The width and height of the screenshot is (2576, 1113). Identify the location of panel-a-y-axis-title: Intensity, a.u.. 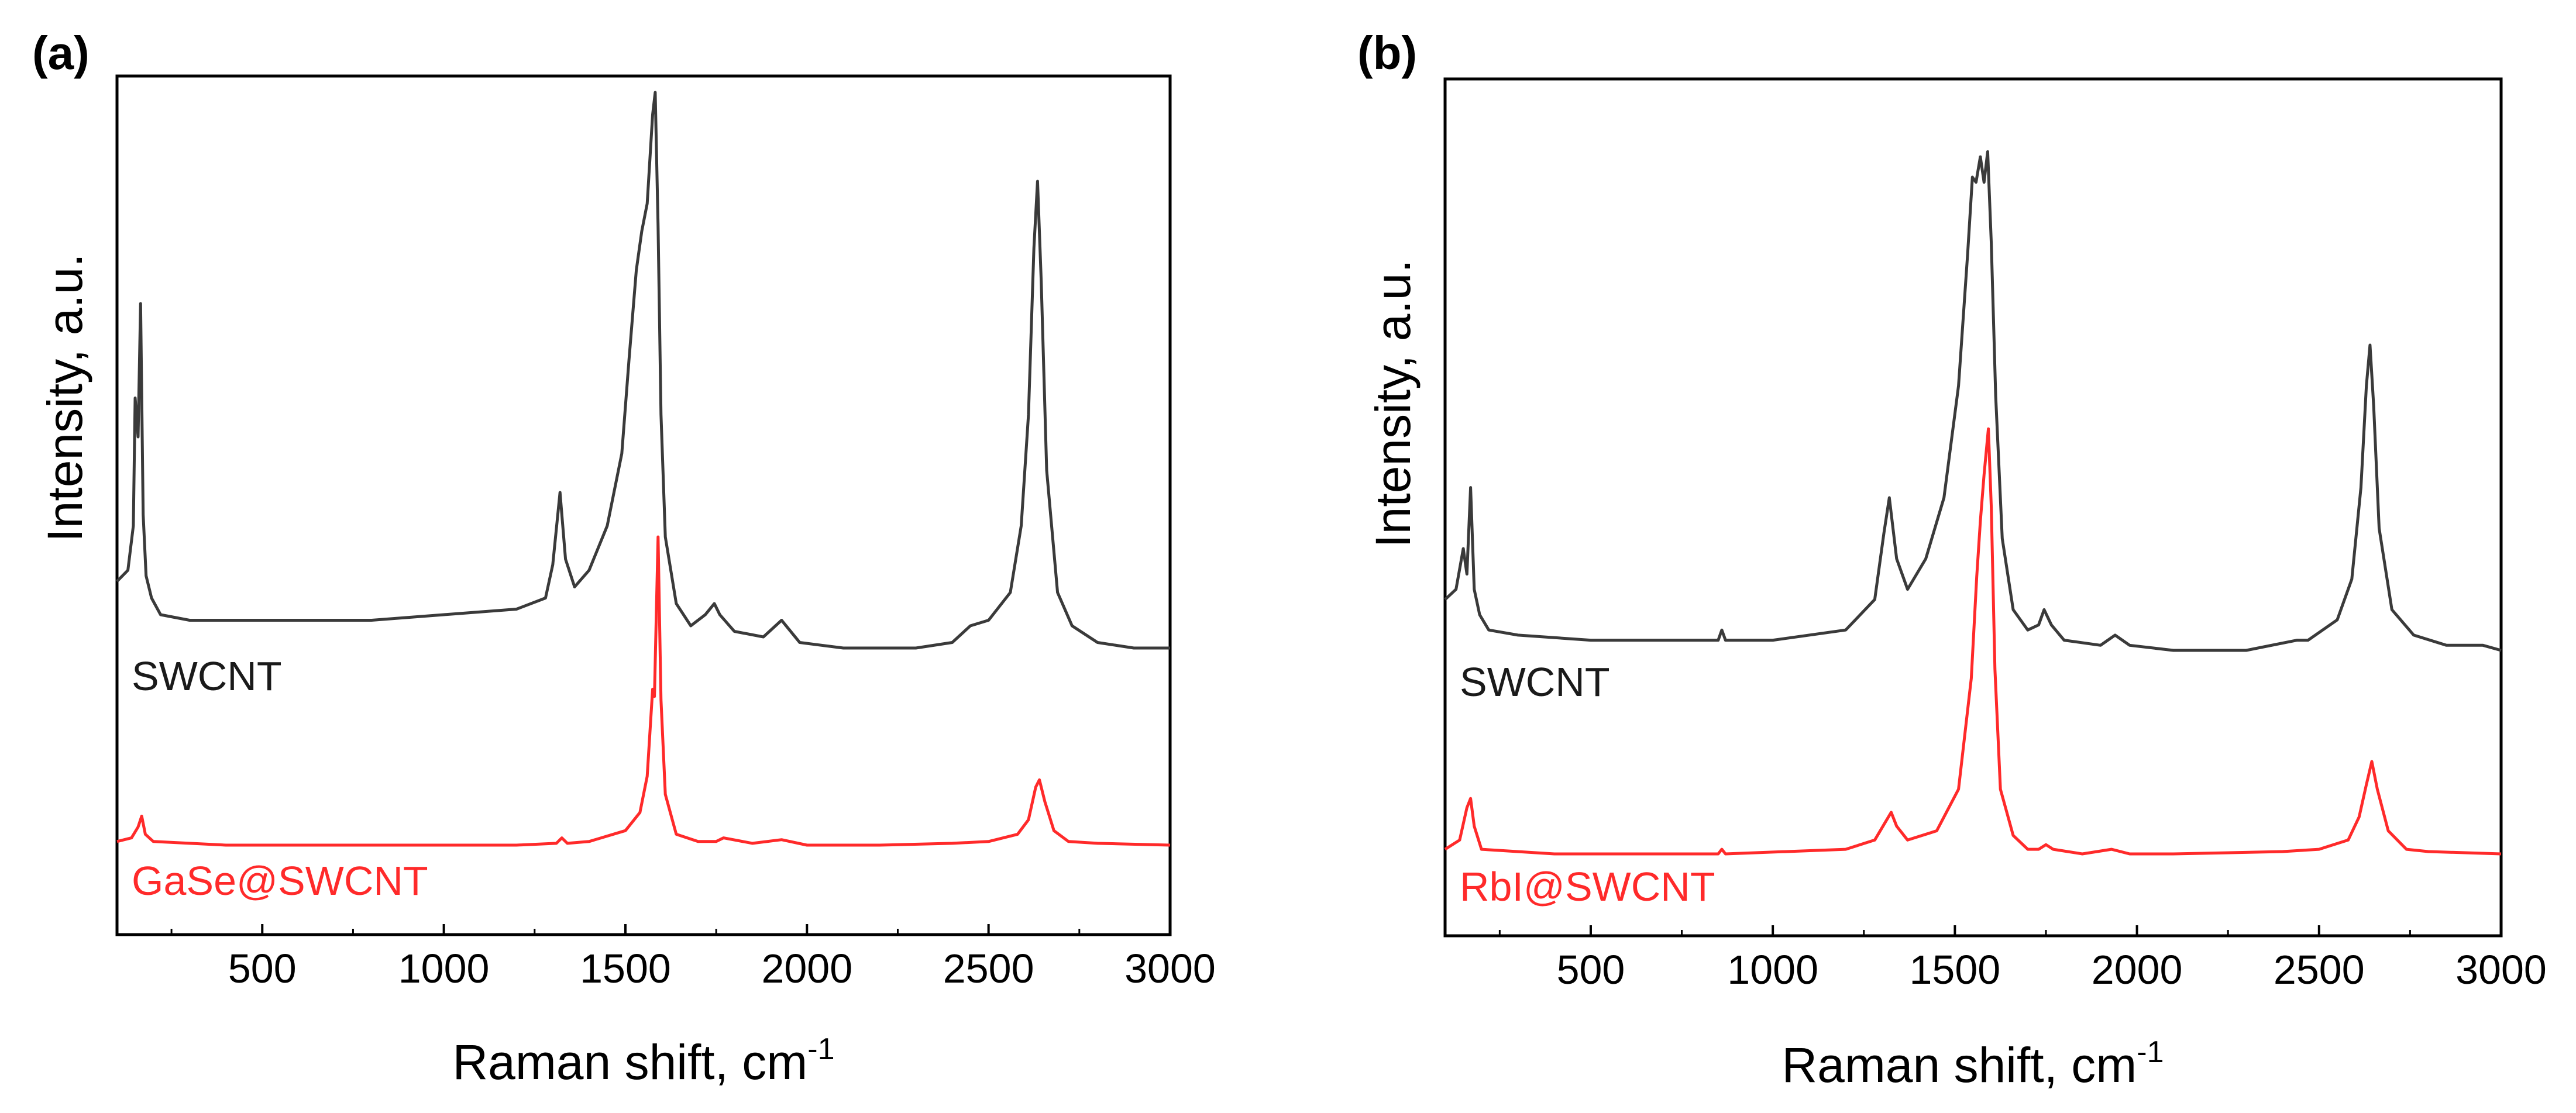
(64, 397).